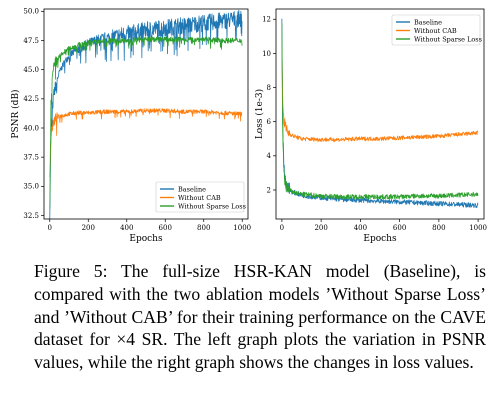 Image resolution: width=497 pixels, height=412 pixels. I want to click on y-tick-label: 47.5, so click(31, 41).